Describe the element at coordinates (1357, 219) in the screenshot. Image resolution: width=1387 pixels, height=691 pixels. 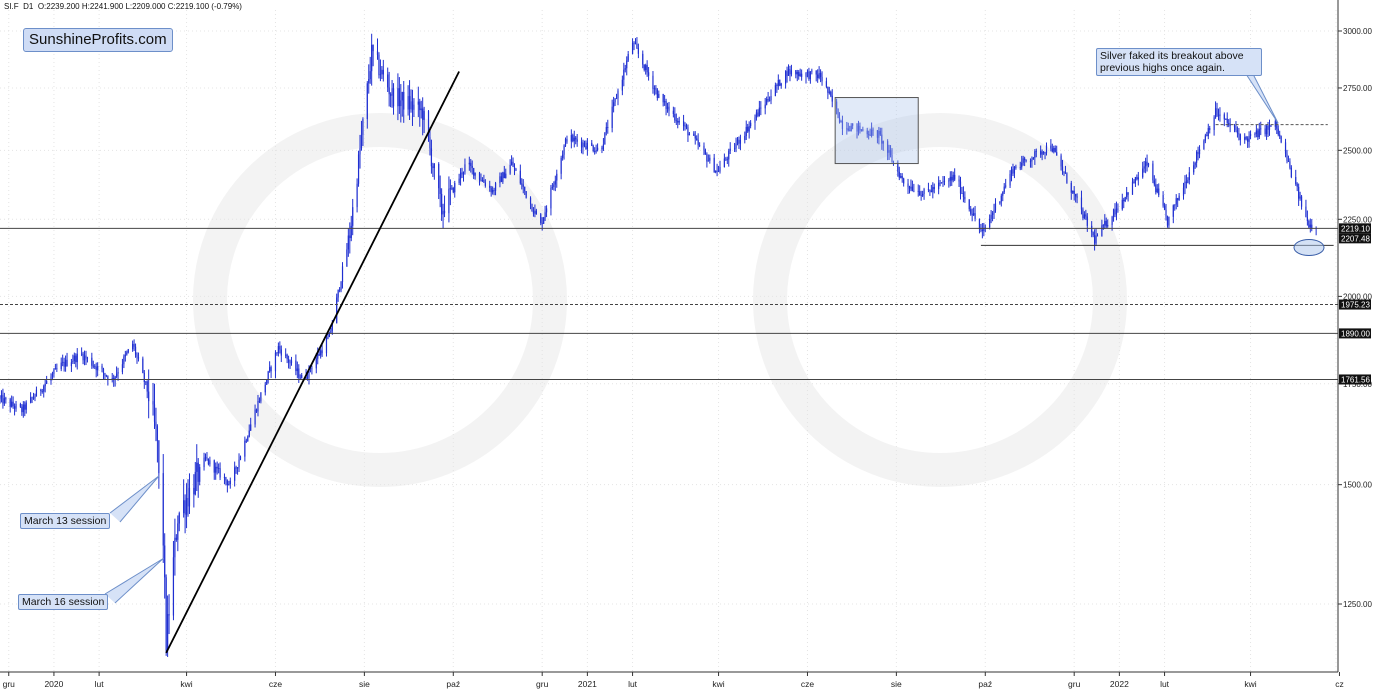
I see `y-tick-label: 2250.00` at that location.